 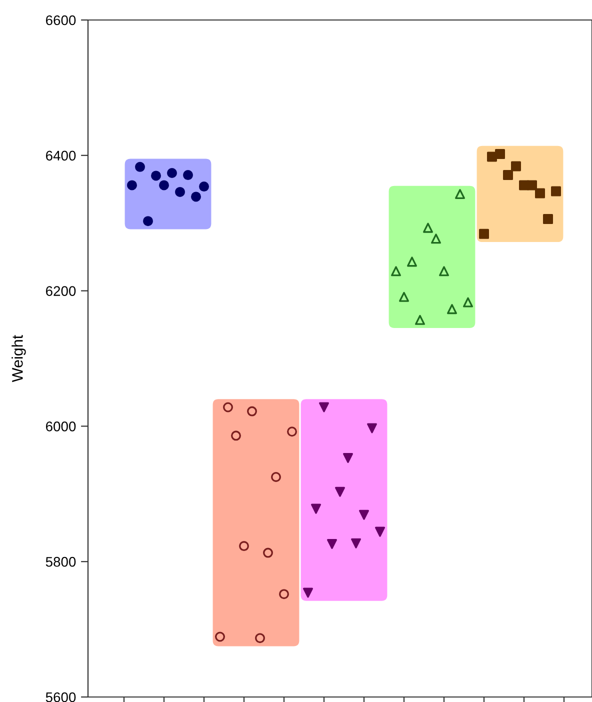 I want to click on y-tick-label: 6000, so click(x=61, y=427).